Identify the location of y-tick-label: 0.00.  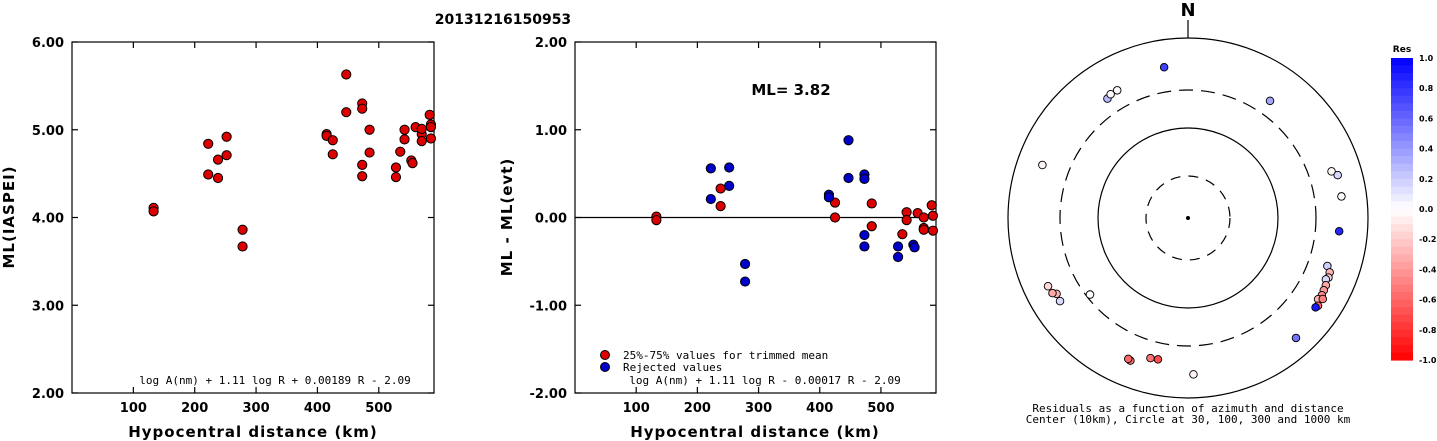
(551, 219).